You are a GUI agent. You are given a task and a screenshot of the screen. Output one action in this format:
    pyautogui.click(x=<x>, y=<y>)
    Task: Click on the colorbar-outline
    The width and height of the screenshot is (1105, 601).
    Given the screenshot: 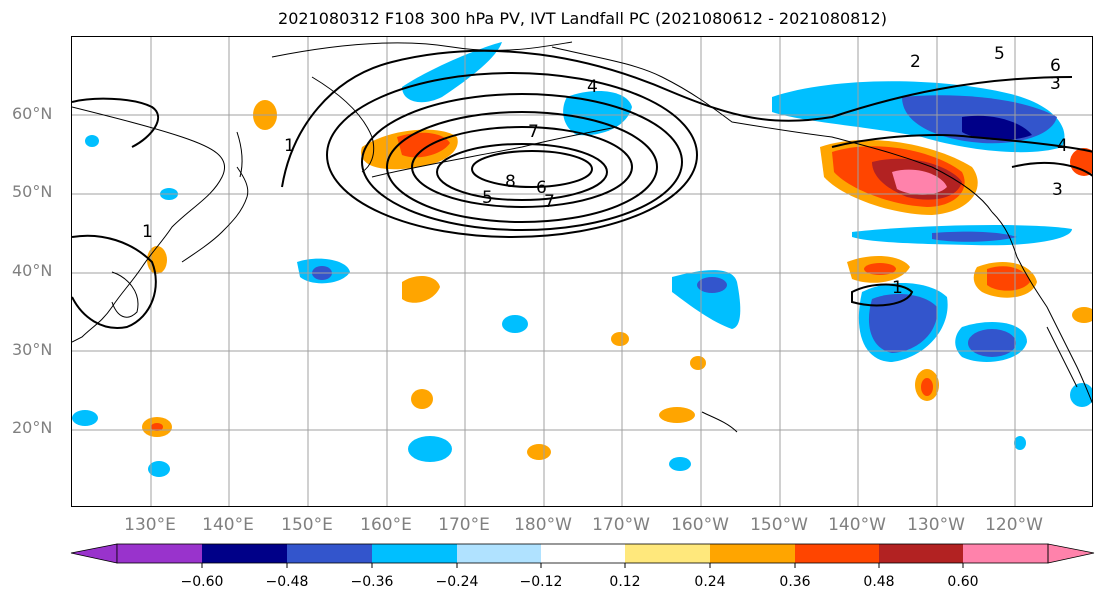 What is the action you would take?
    pyautogui.click(x=582, y=553)
    